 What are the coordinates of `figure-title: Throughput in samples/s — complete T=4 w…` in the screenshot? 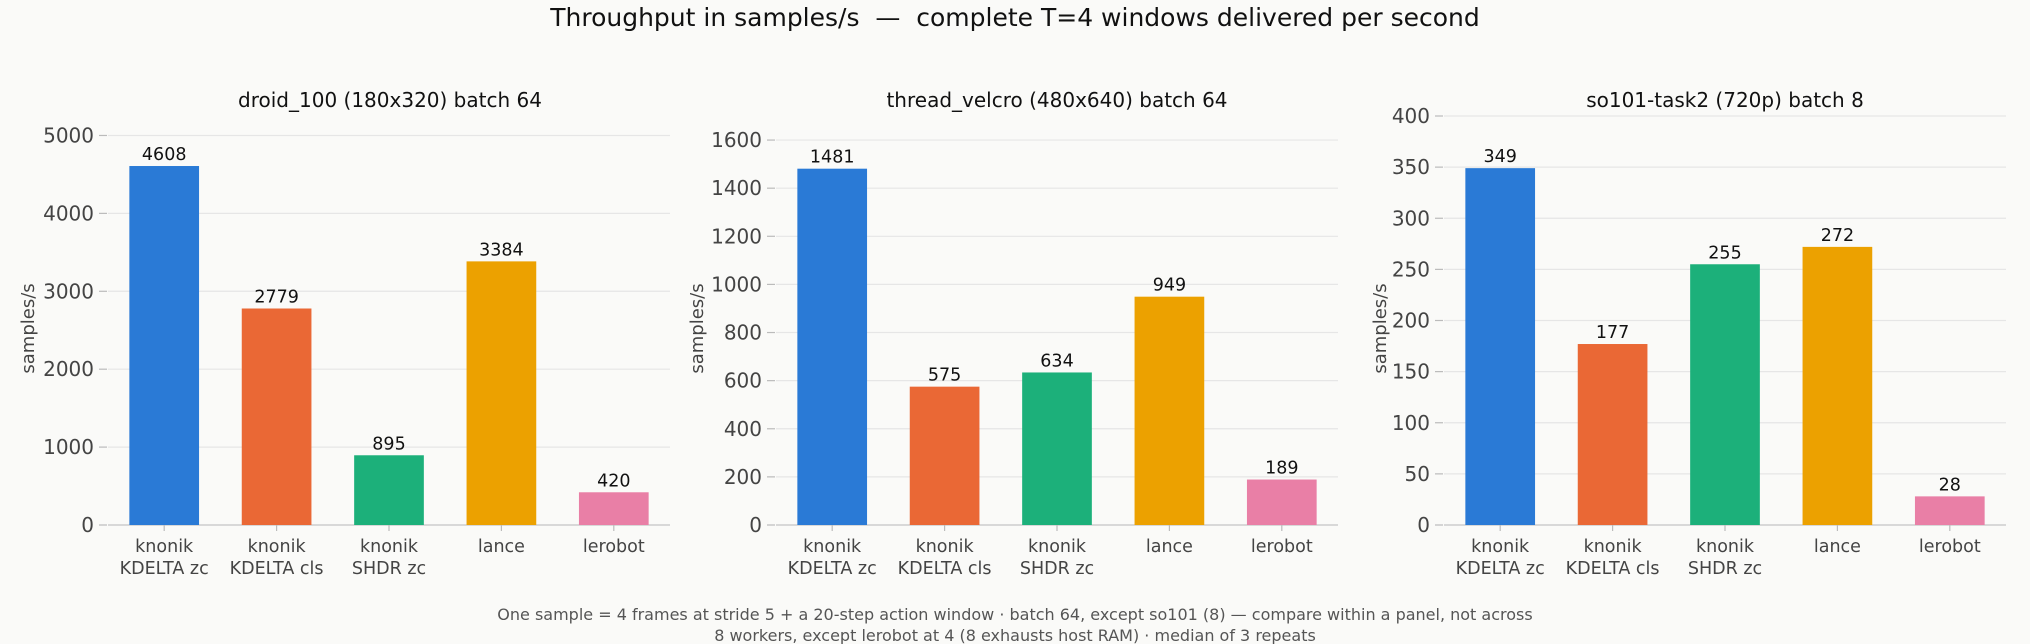 It's located at (1014, 17).